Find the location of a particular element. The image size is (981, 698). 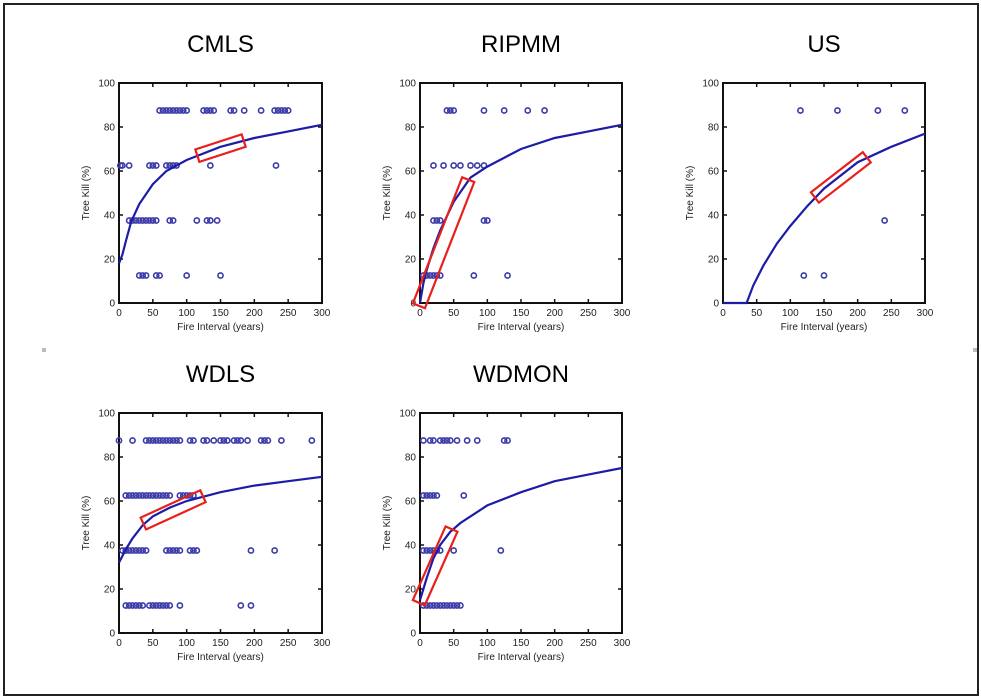

subplot-title: CMLS is located at coordinates (220, 44).